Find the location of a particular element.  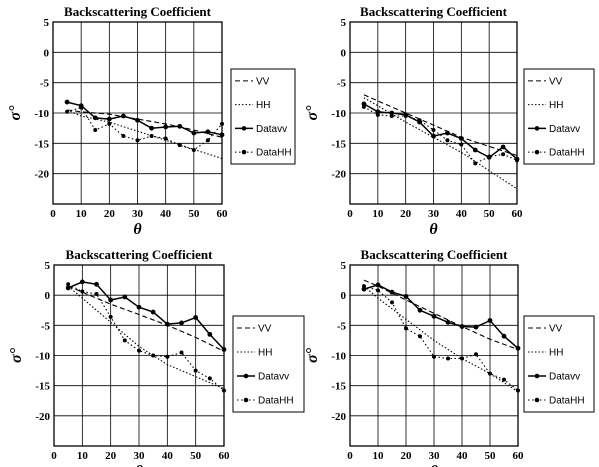

series-line-datavv is located at coordinates (146, 316).